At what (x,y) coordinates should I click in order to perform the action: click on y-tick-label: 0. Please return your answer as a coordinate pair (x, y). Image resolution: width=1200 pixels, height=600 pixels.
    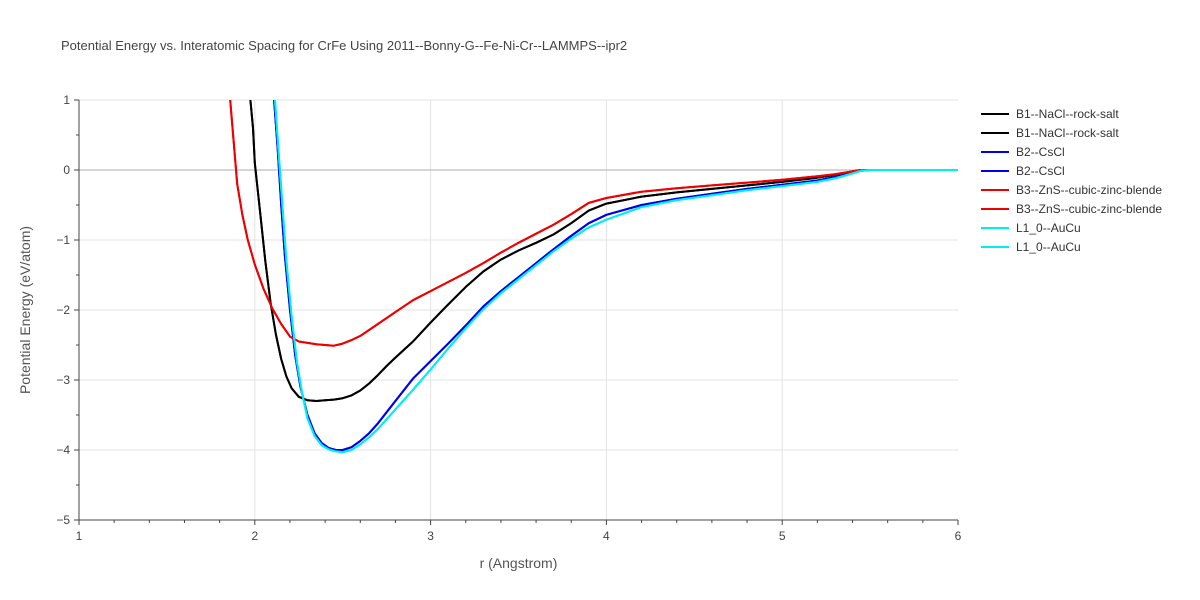
    Looking at the image, I should click on (66, 170).